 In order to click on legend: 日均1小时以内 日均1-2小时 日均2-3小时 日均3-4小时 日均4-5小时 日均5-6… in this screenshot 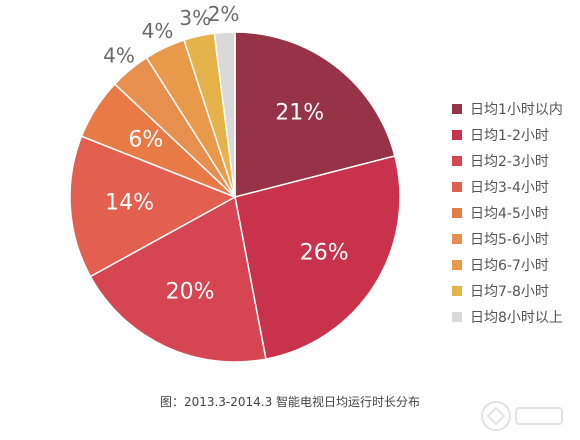, I will do `click(507, 213)`.